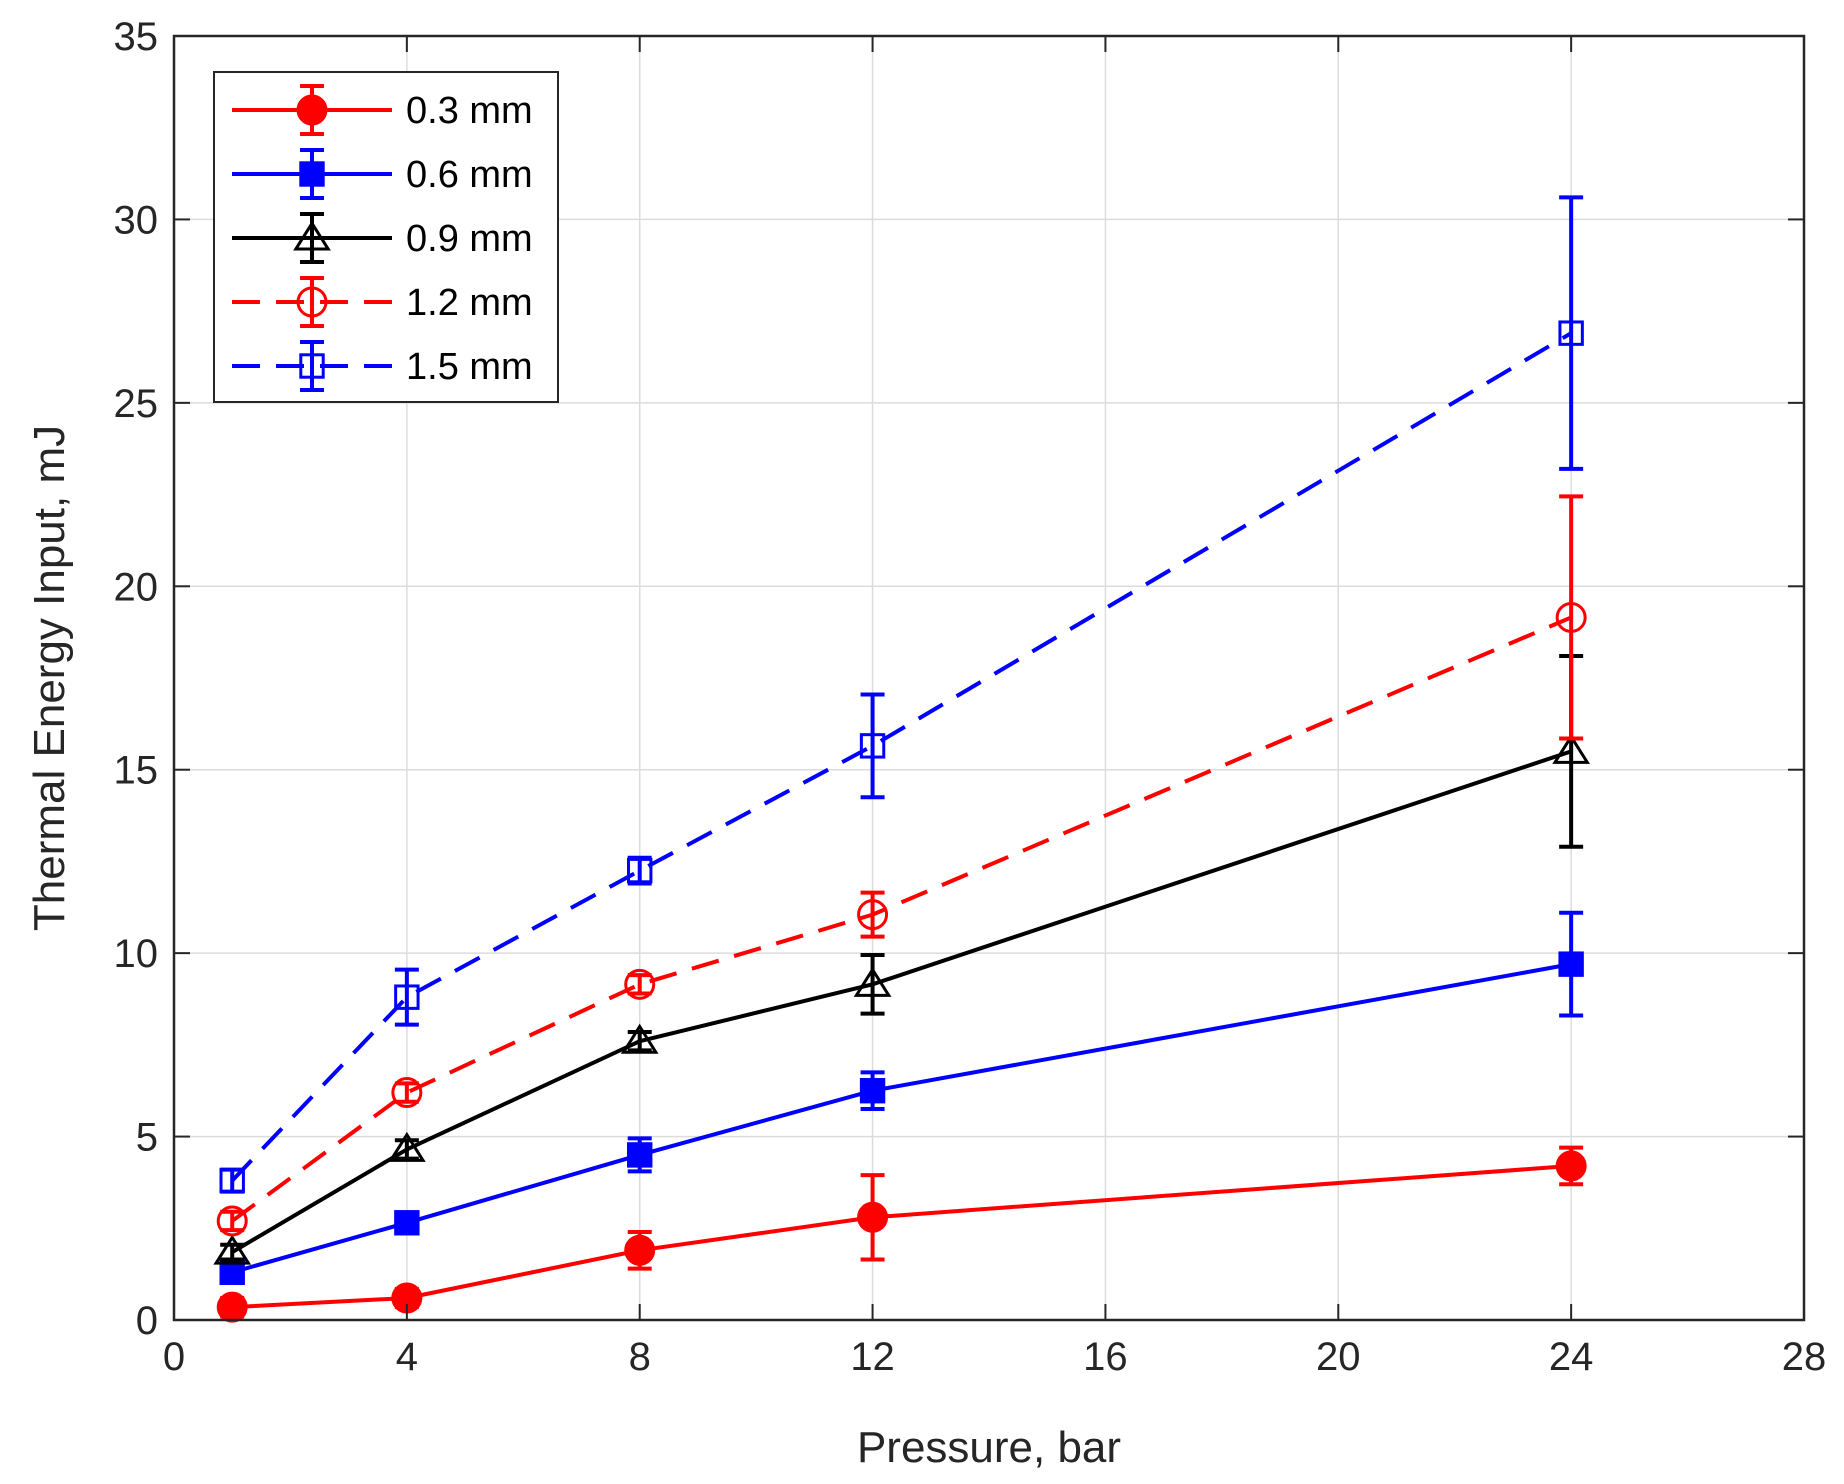 This screenshot has width=1844, height=1484. I want to click on legend-entry: 0.6 mm, so click(382, 174).